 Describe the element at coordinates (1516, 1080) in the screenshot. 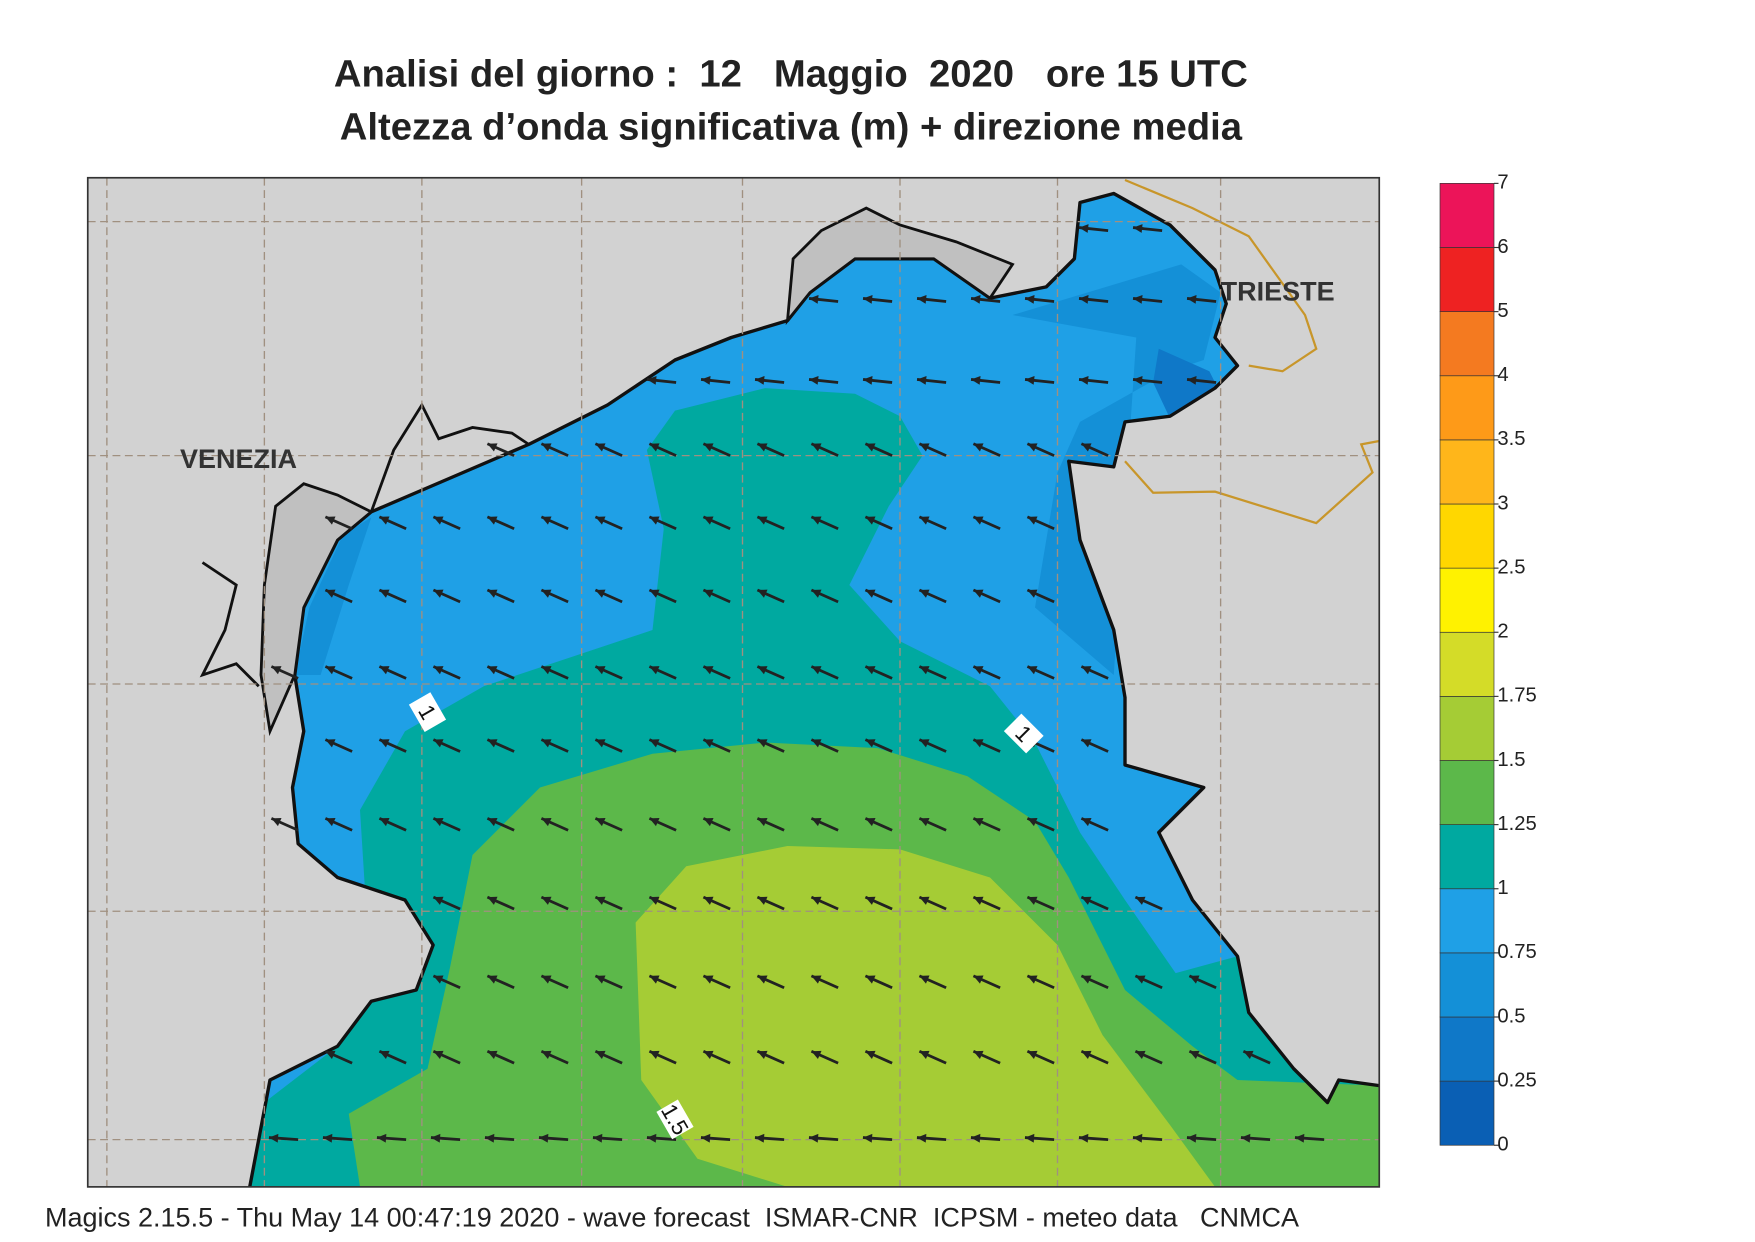

I see `colorbar-label: 0.25` at that location.